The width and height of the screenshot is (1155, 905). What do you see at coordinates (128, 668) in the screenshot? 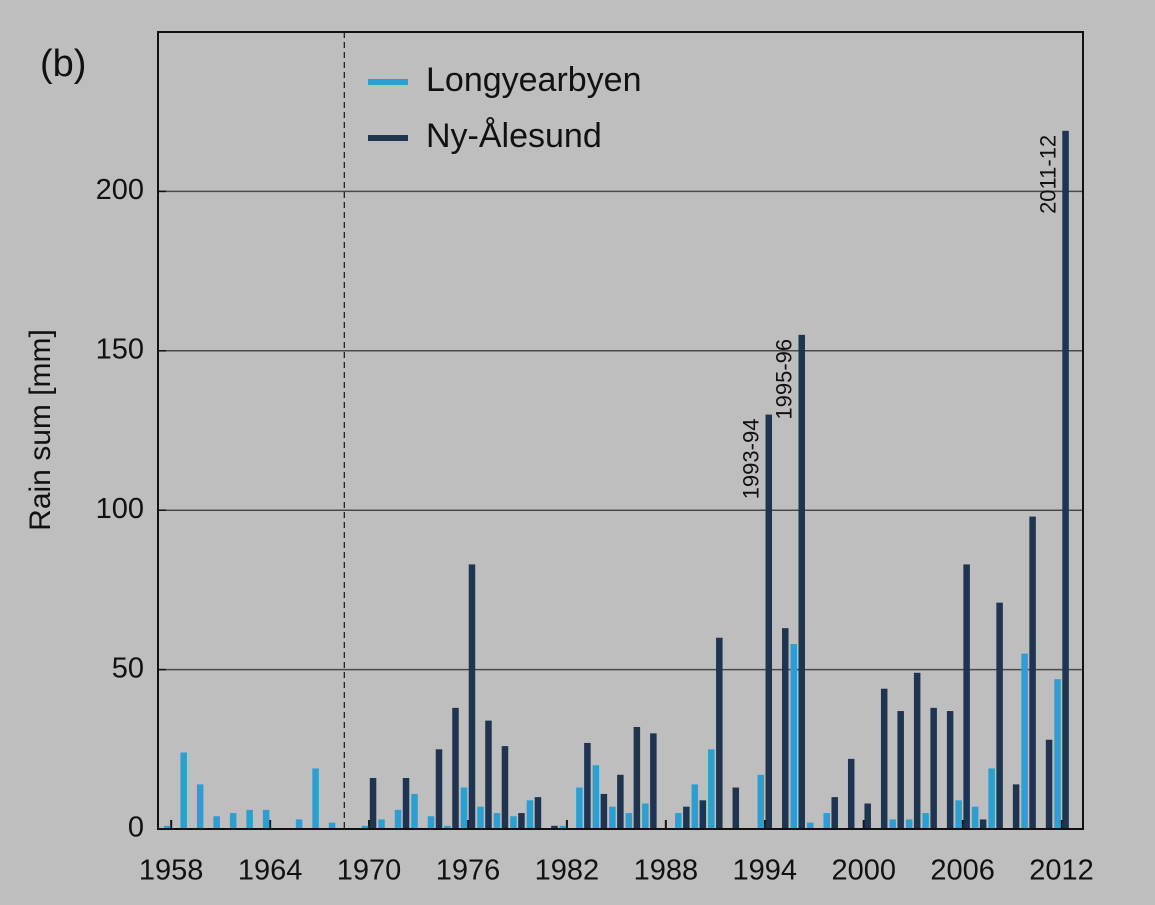
I see `y-tick-label: 50` at bounding box center [128, 668].